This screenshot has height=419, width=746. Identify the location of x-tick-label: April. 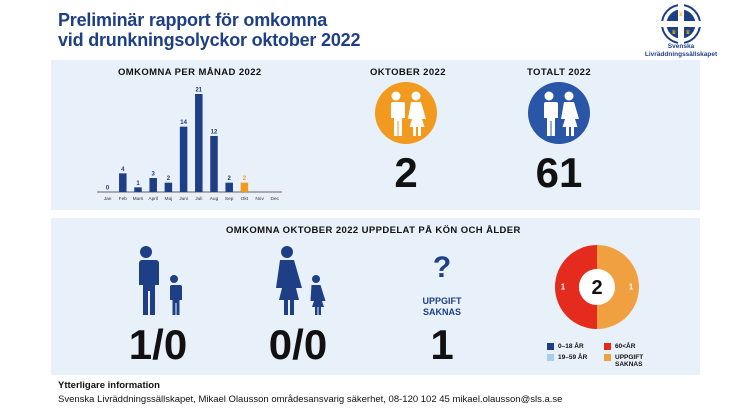
(153, 199).